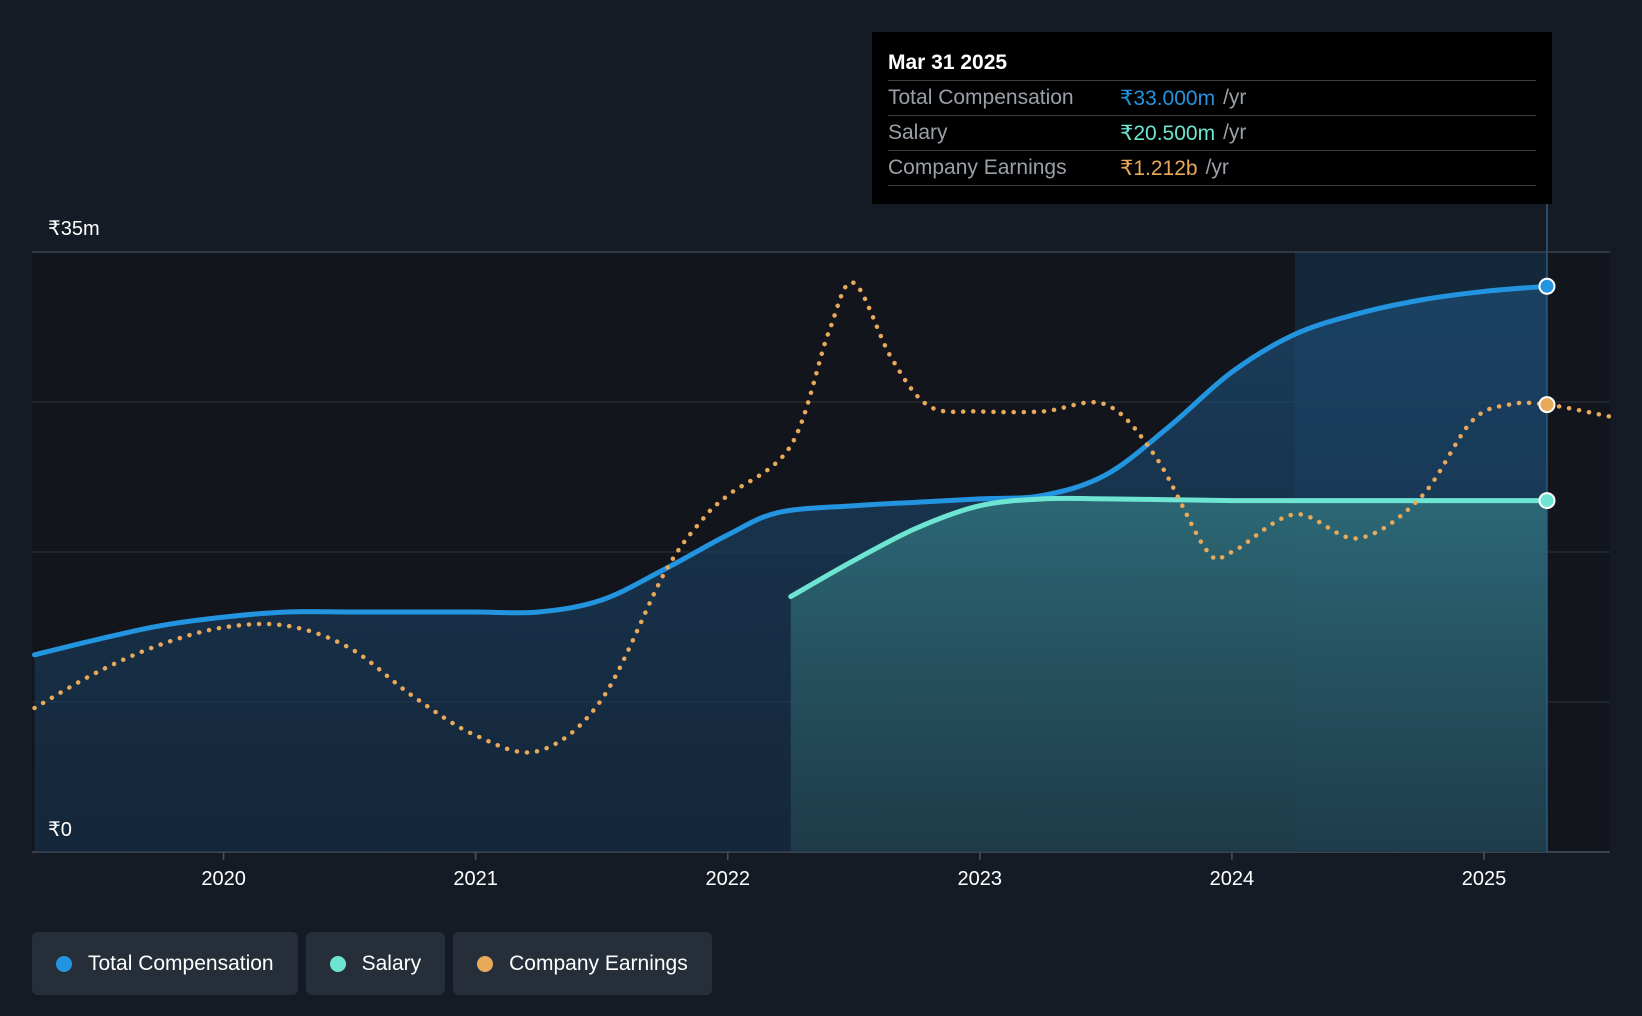 The height and width of the screenshot is (1016, 1642). I want to click on y-axis-max-label: ₹35m, so click(74, 229).